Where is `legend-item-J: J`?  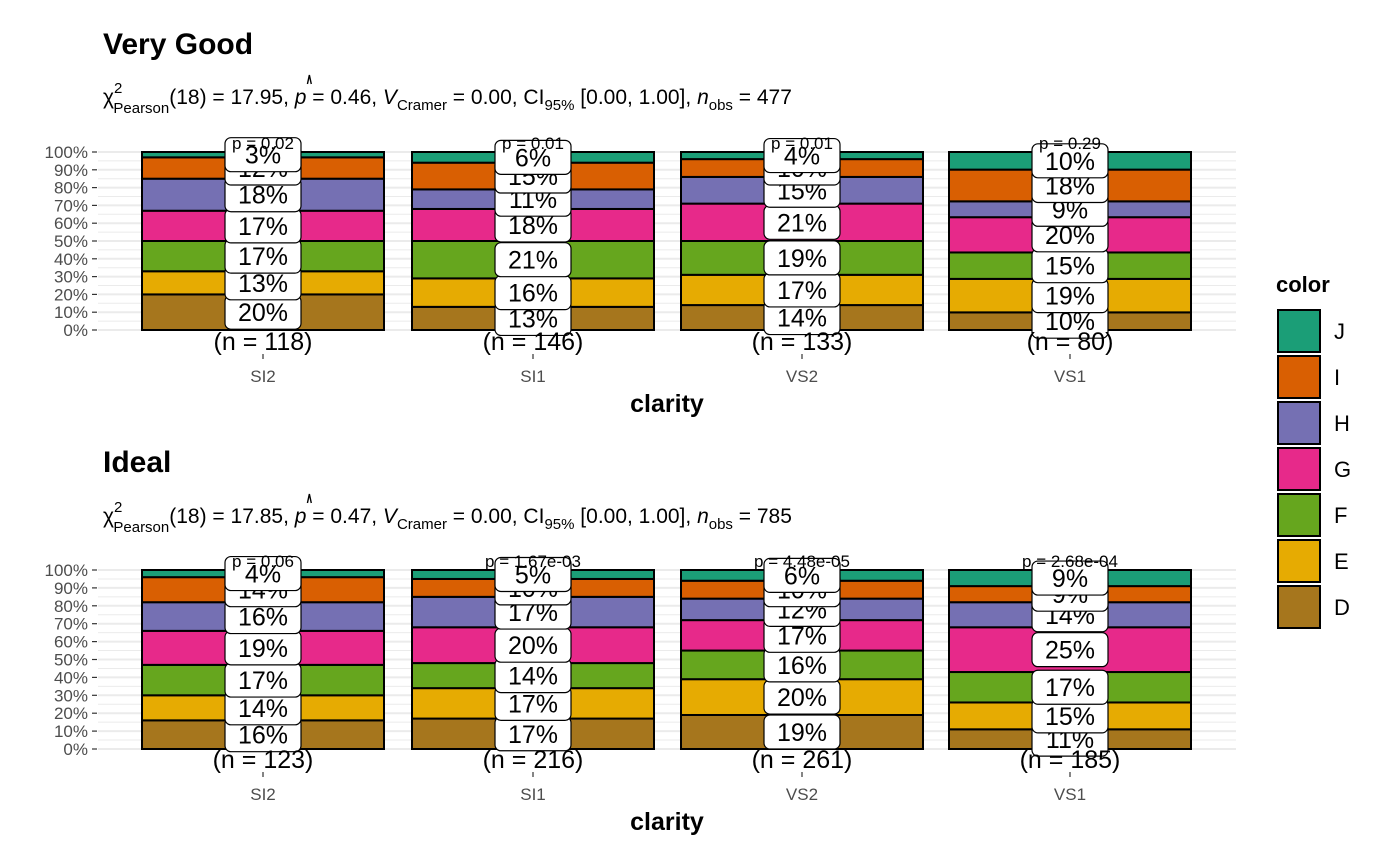
legend-item-J: J is located at coordinates (1311, 331).